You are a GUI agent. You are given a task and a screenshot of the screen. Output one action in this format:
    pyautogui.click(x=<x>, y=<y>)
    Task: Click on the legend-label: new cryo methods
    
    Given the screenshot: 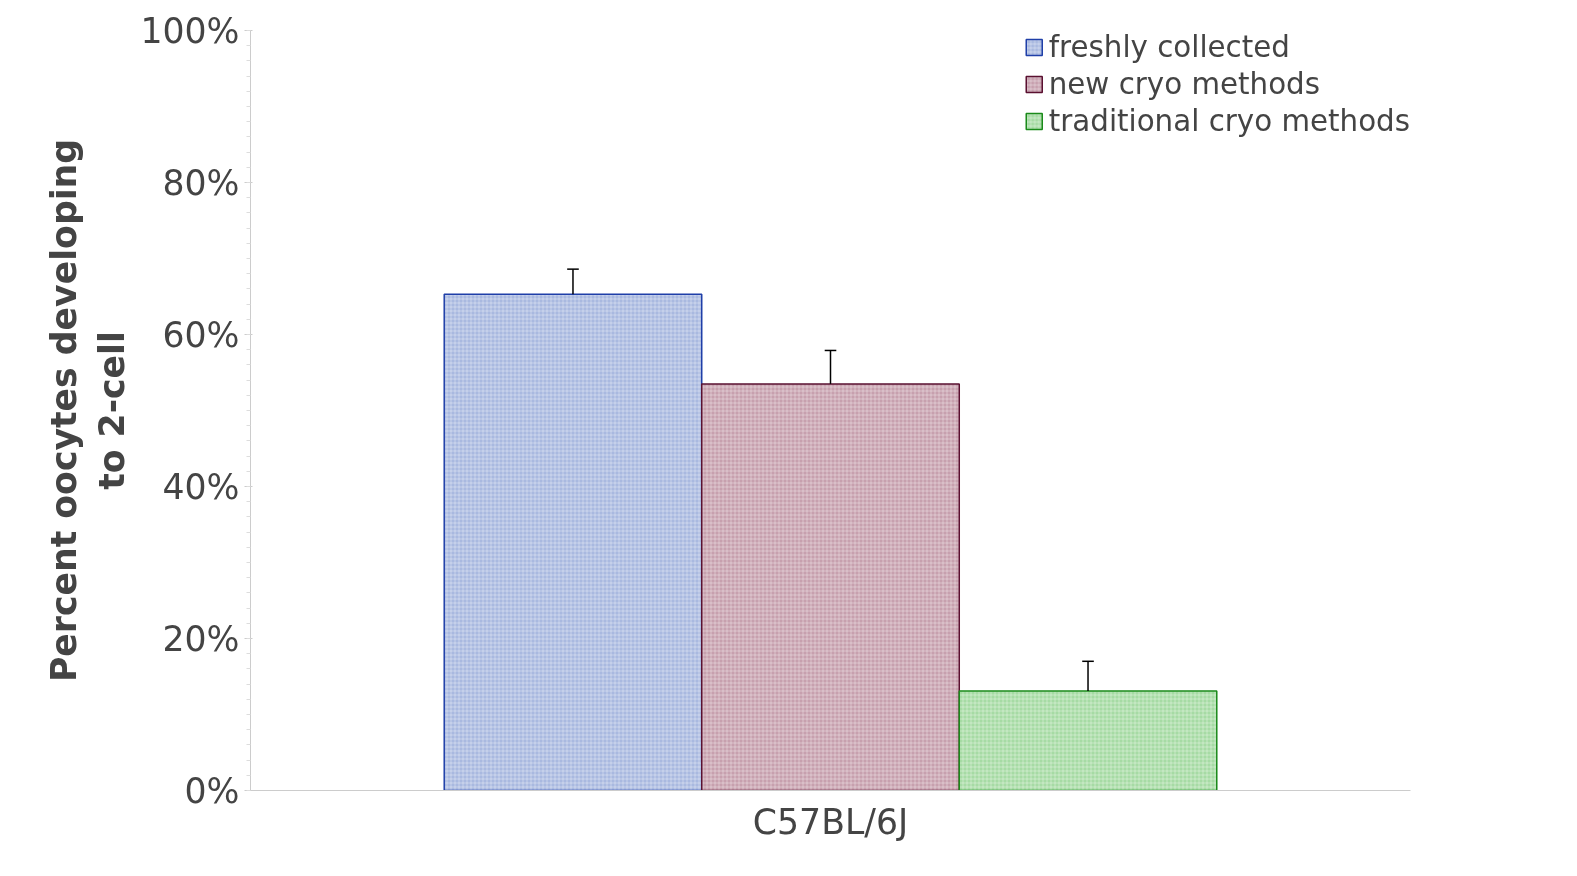 What is the action you would take?
    pyautogui.click(x=1184, y=84)
    